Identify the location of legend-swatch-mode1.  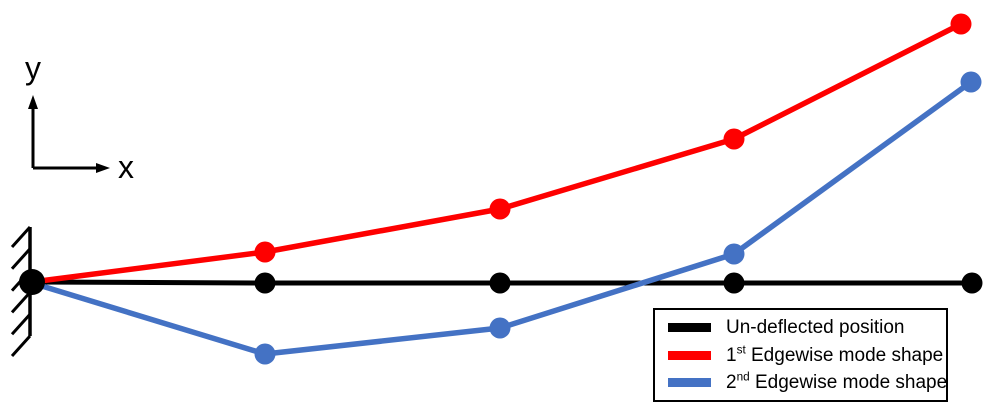
(689, 355).